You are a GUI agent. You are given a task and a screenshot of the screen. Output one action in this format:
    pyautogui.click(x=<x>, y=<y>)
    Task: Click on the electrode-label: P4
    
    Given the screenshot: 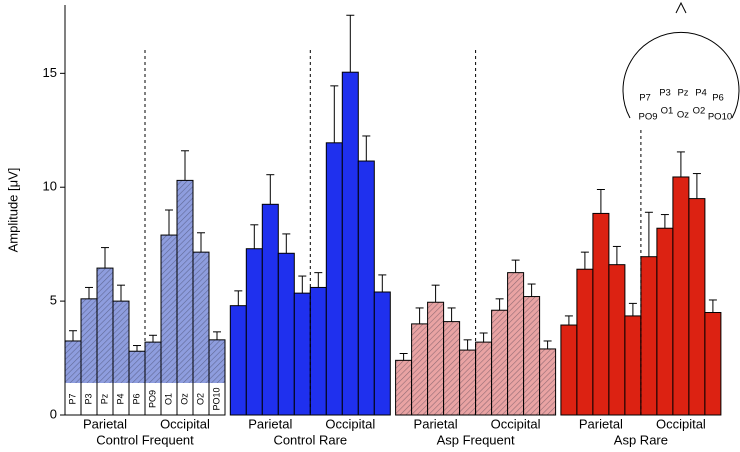 What is the action you would take?
    pyautogui.click(x=120, y=398)
    